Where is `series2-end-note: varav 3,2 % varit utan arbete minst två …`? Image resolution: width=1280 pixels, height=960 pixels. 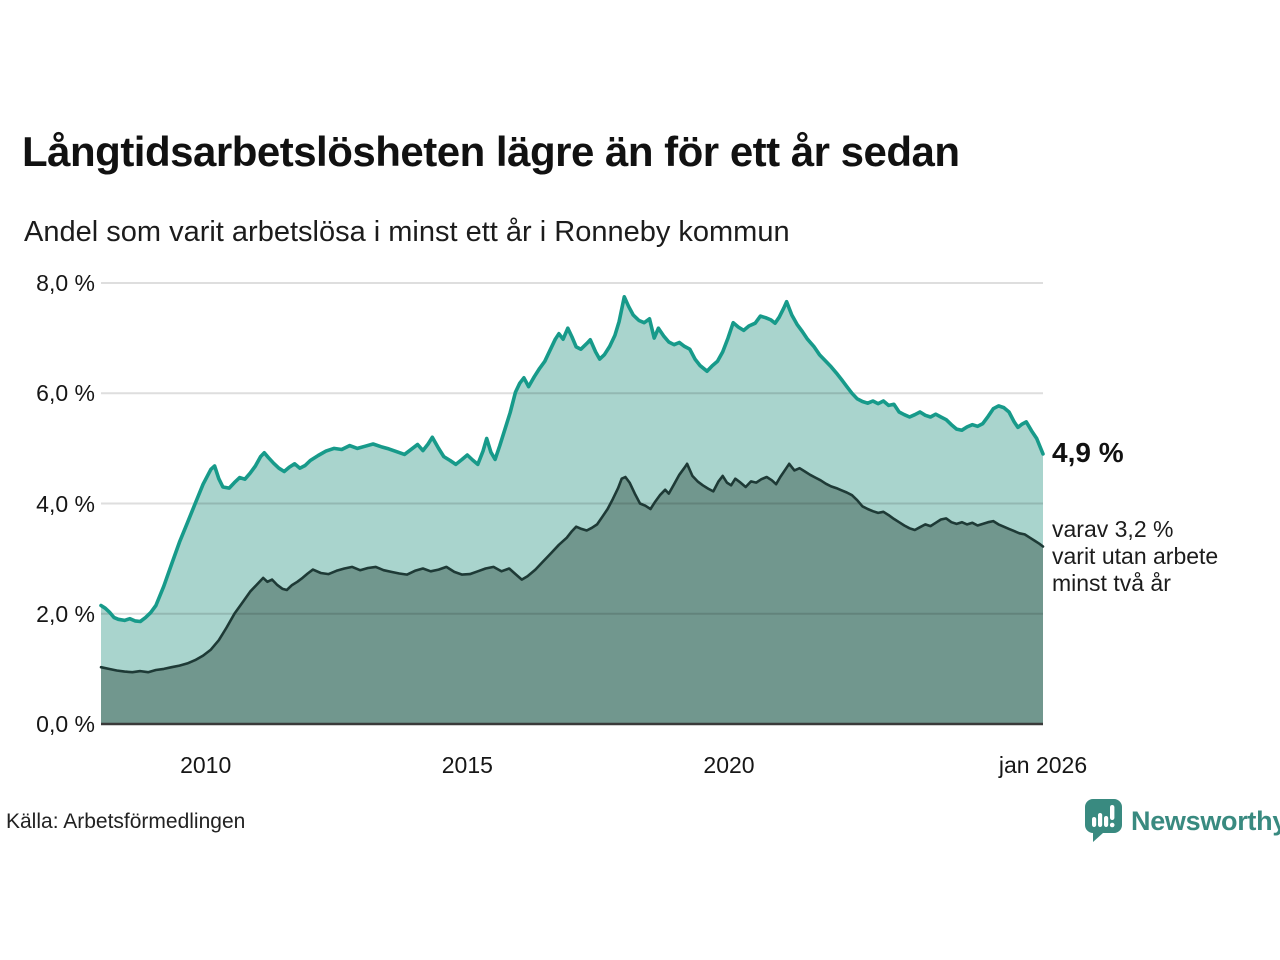 series2-end-note: varav 3,2 % varit utan arbete minst två … is located at coordinates (1135, 556).